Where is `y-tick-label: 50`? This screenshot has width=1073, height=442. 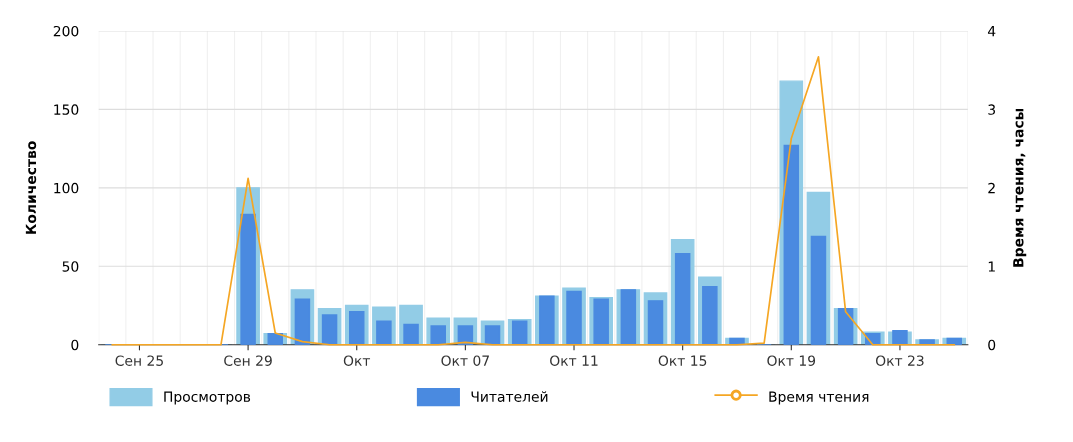 y-tick-label: 50 is located at coordinates (70, 266).